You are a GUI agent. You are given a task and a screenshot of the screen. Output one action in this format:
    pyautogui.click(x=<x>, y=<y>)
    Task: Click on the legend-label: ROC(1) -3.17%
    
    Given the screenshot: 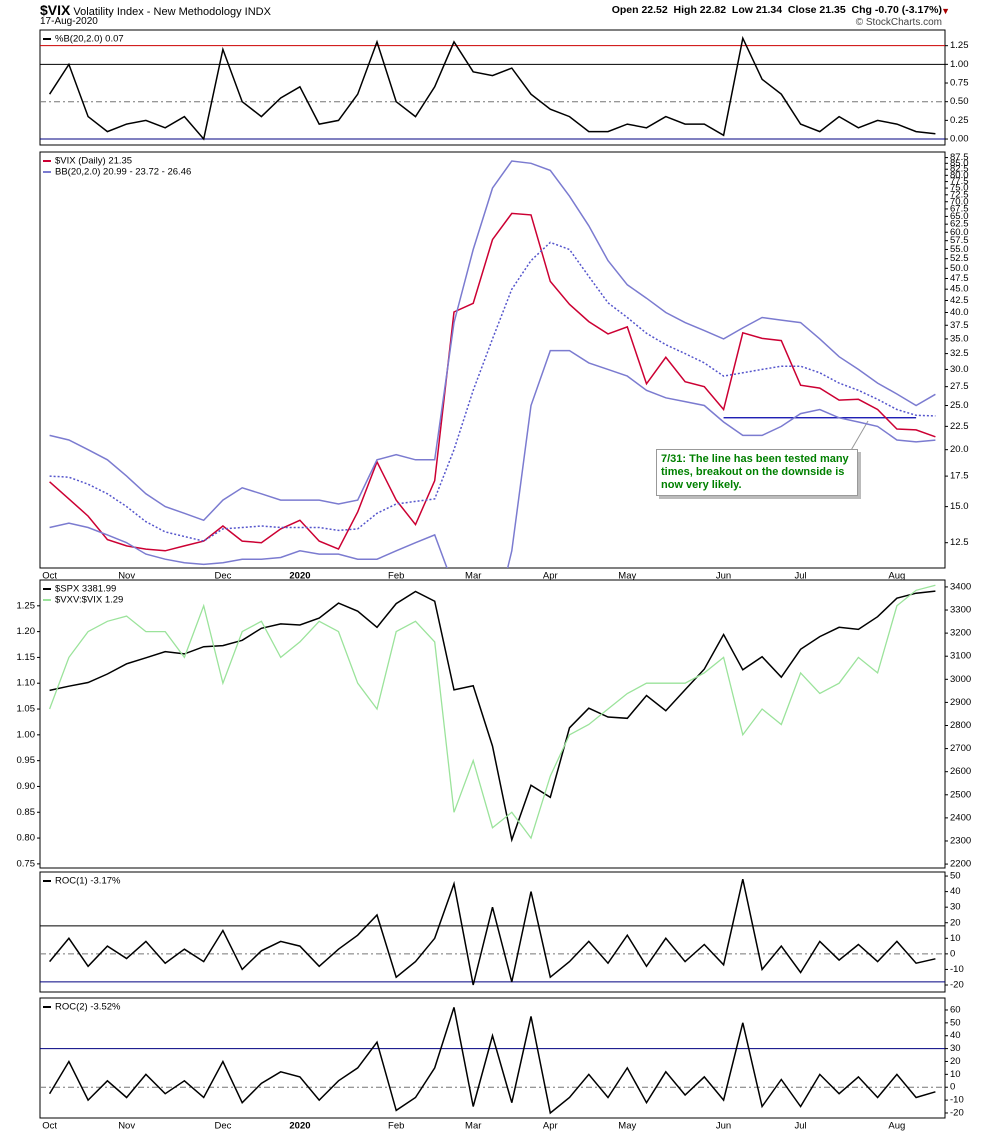 What is the action you would take?
    pyautogui.click(x=88, y=881)
    